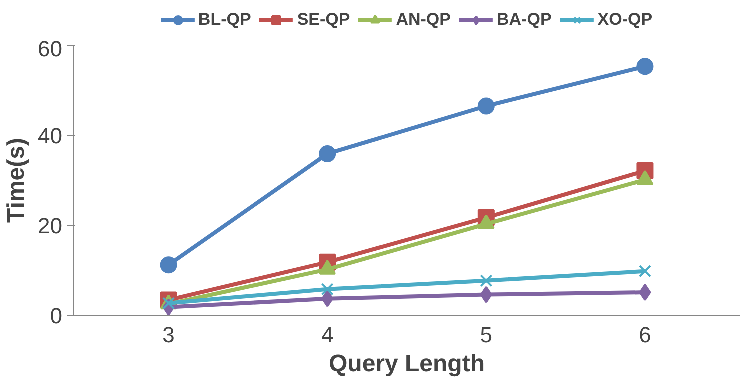 The image size is (751, 386). I want to click on x-axis-title: Query Length, so click(407, 364).